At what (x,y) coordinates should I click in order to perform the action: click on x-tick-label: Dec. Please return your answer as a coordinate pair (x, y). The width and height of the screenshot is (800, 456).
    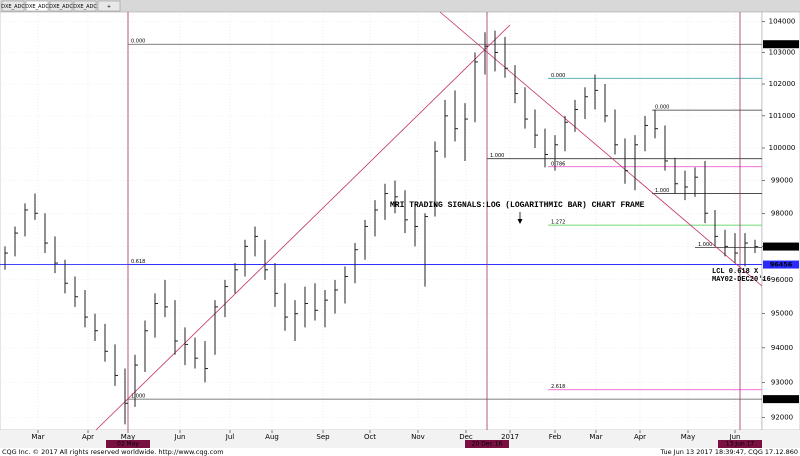
    Looking at the image, I should click on (466, 437).